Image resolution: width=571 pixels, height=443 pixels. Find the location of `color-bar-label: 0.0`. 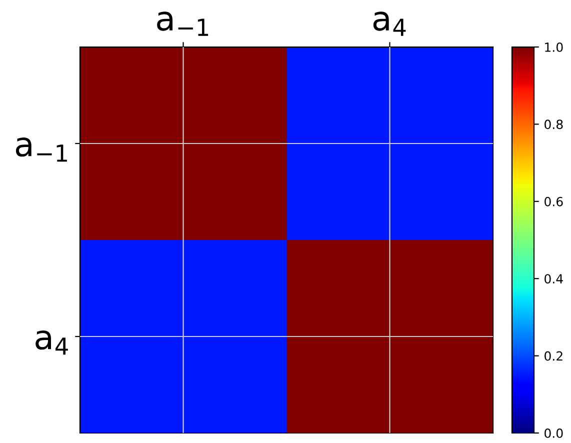

color-bar-label: 0.0 is located at coordinates (553, 433).